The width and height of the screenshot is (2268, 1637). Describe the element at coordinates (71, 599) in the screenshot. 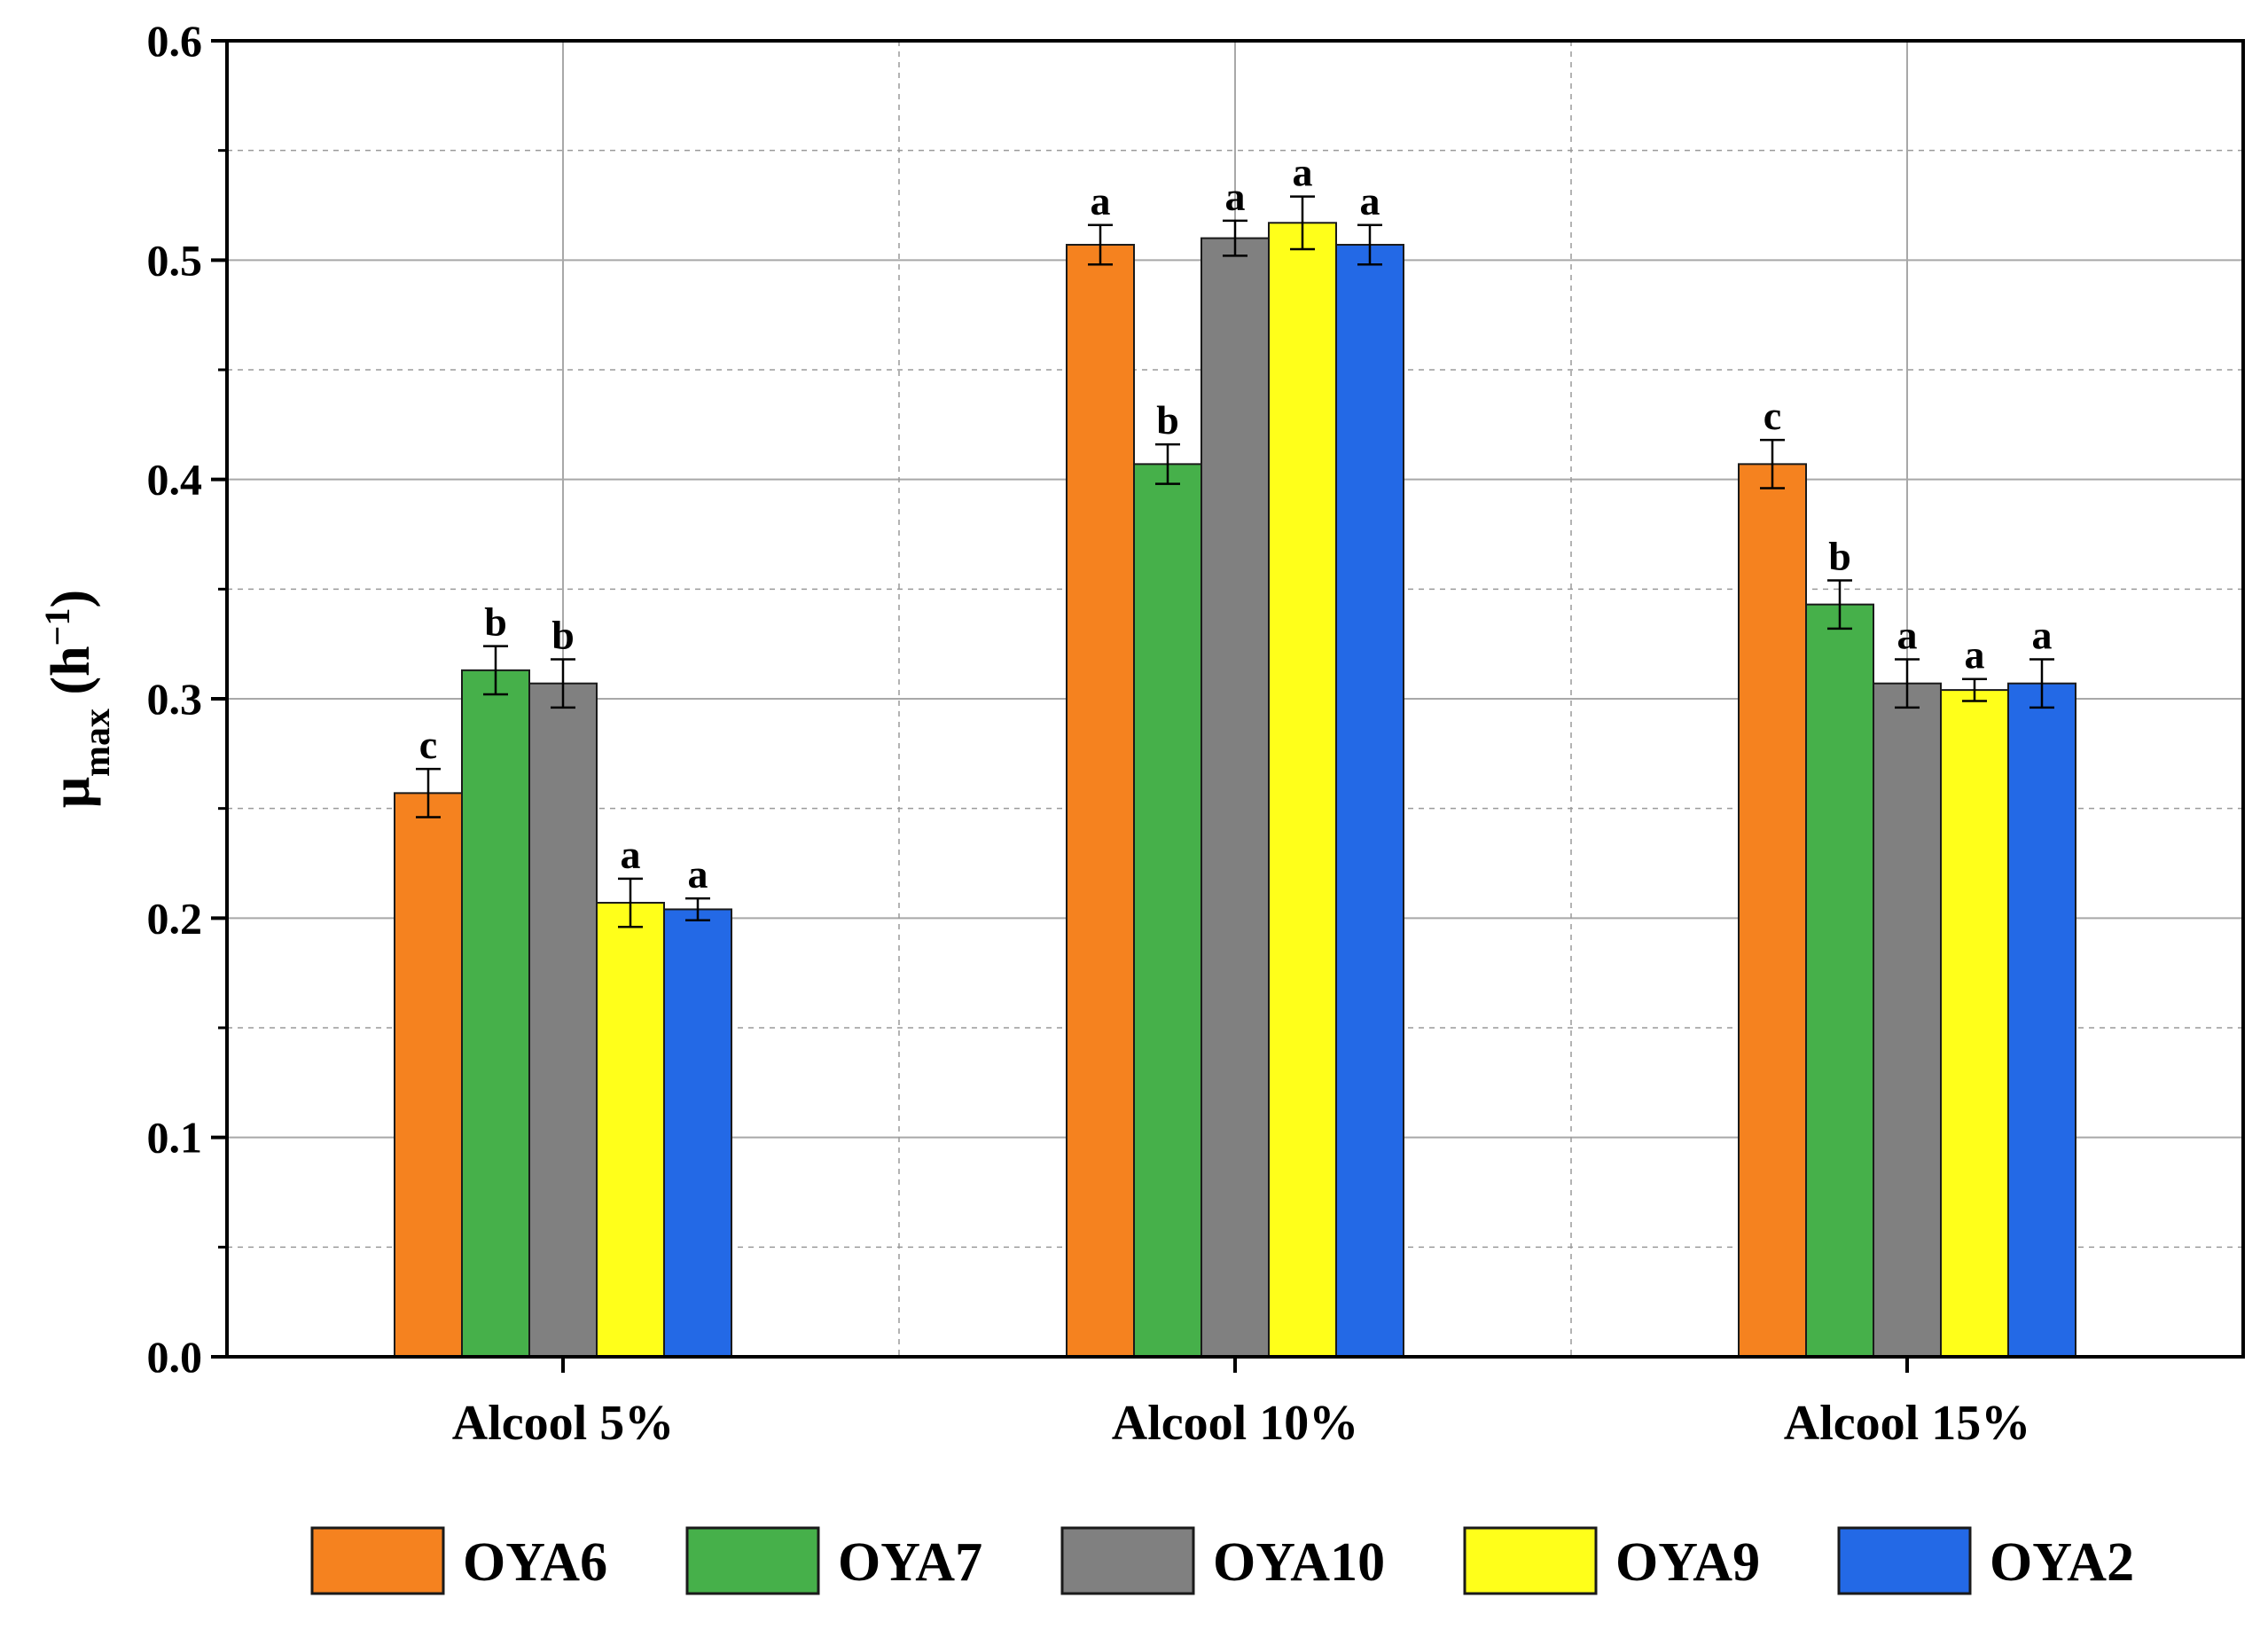

I see `y-axis-title-close: )` at that location.